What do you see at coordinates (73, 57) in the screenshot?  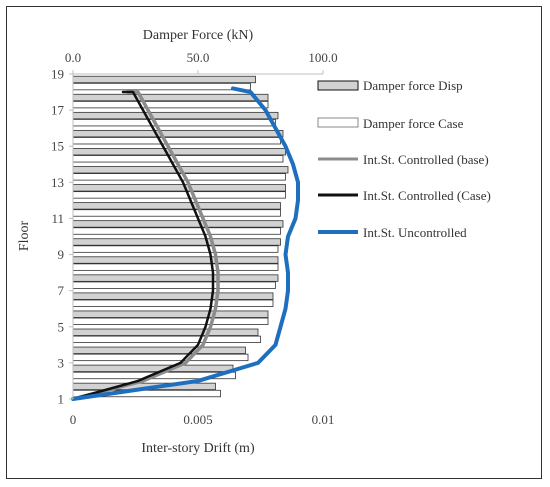 I see `x-tick-label-top: 0.0` at bounding box center [73, 57].